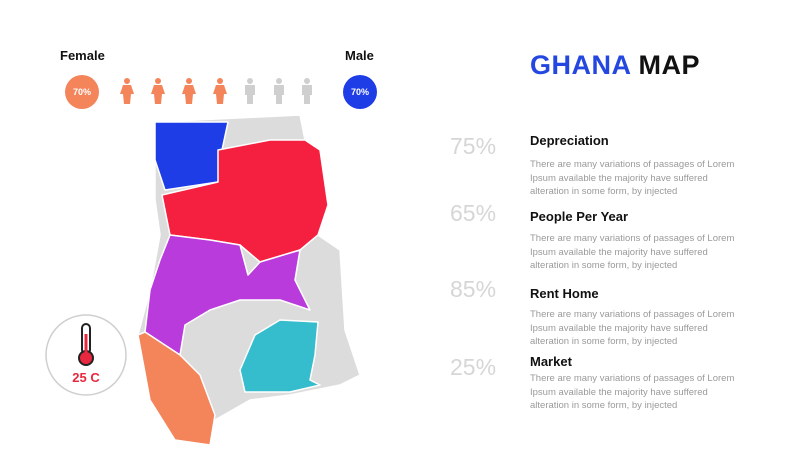  I want to click on title: GHANA MAP, so click(615, 65).